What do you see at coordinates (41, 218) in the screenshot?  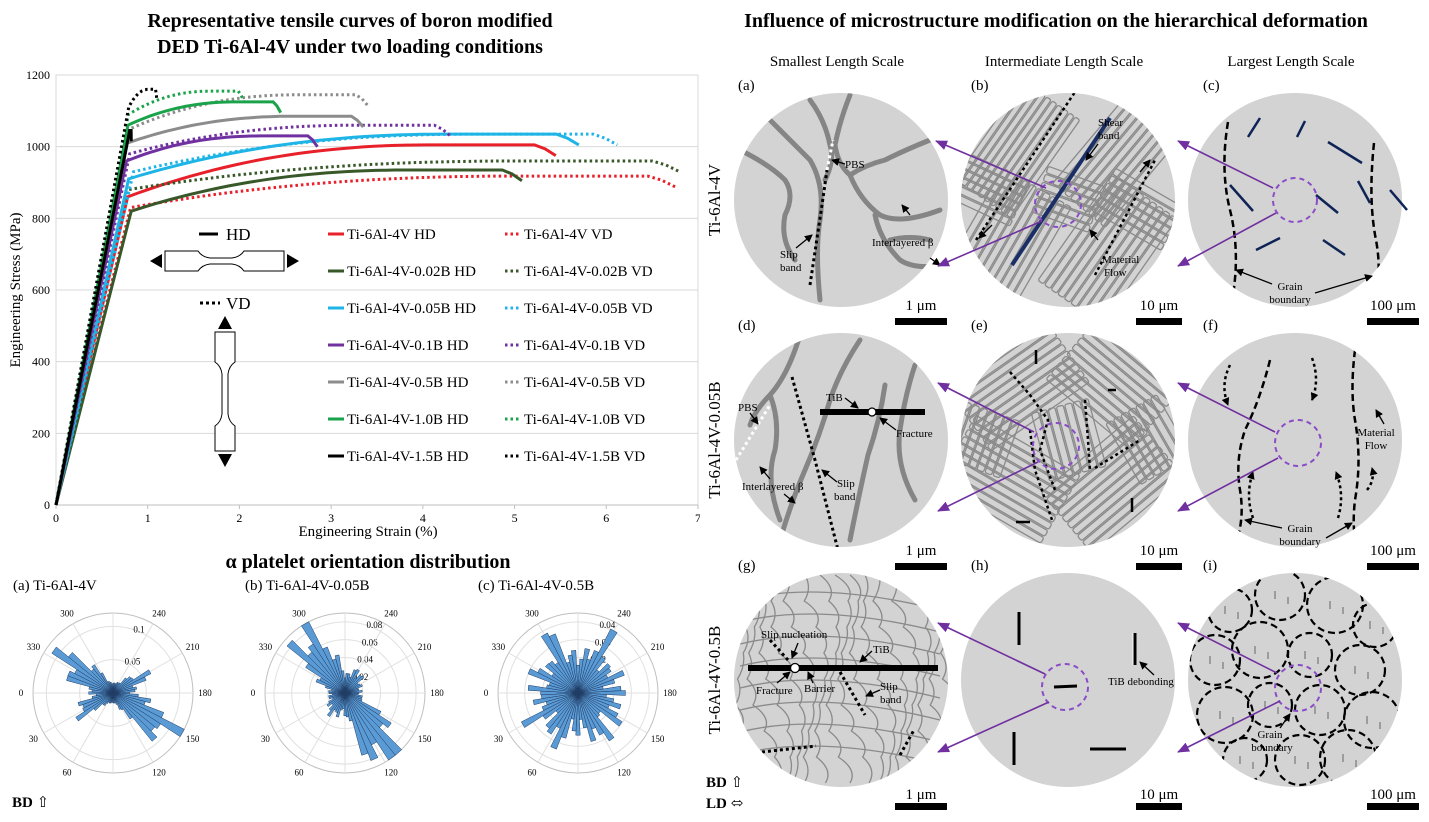 I see `y-tick-label: 800` at bounding box center [41, 218].